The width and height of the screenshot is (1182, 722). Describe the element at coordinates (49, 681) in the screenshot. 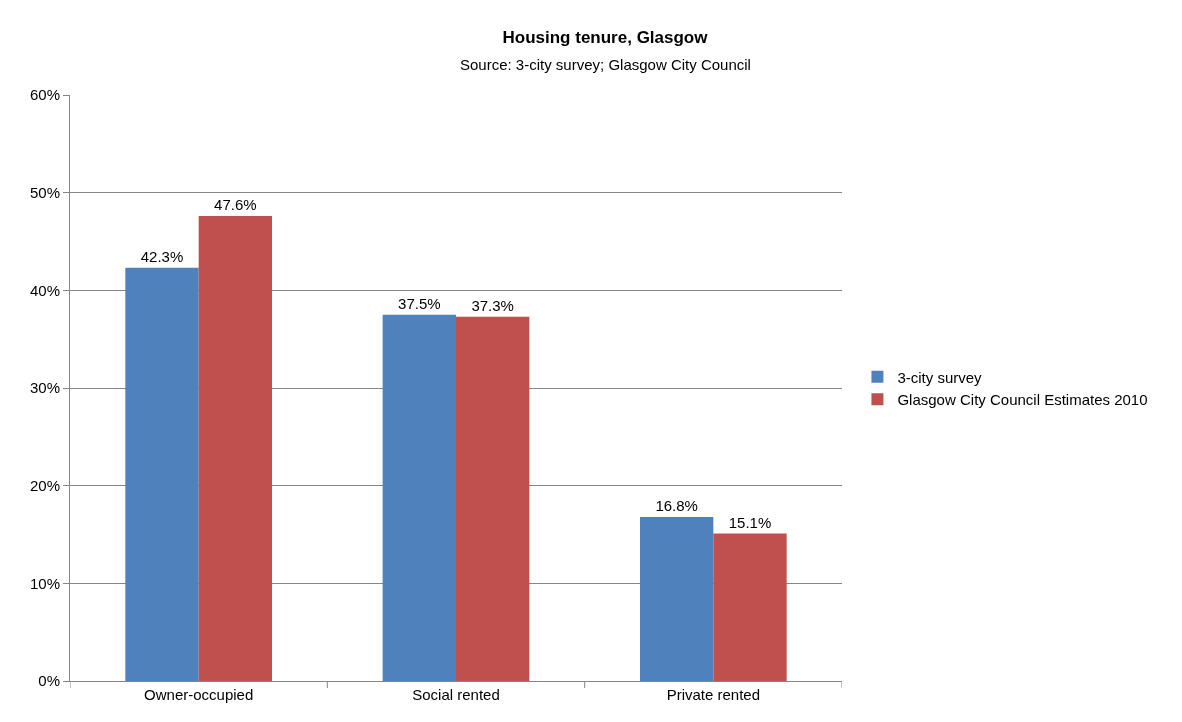

I see `y-tick-label: 0%` at that location.